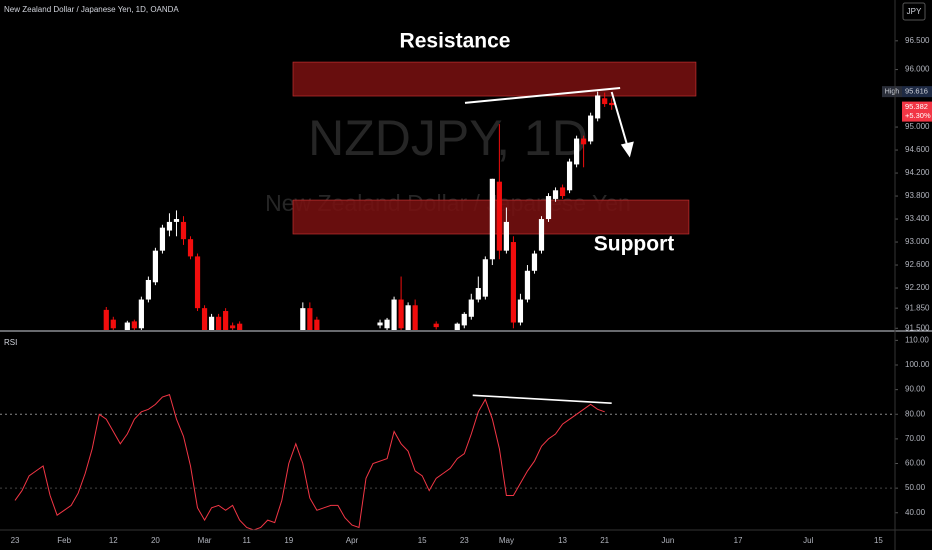 This screenshot has width=932, height=550. Describe the element at coordinates (915, 512) in the screenshot. I see `rsi-tick-label: 40.00` at that location.